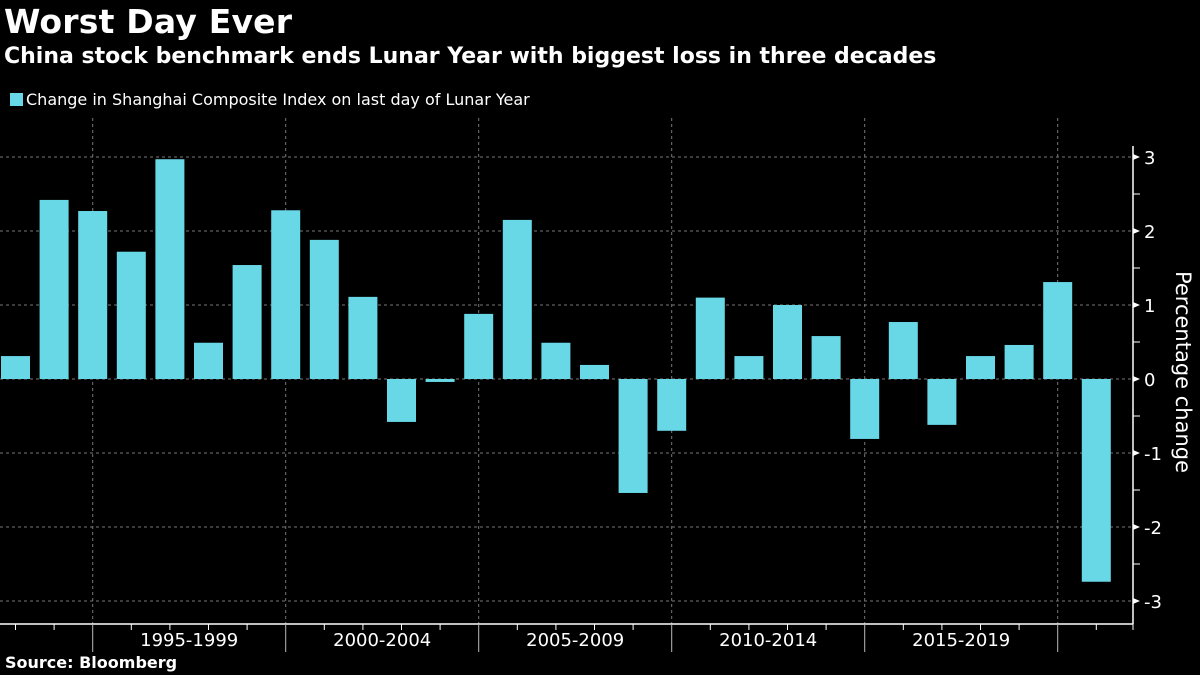 The height and width of the screenshot is (675, 1200). What do you see at coordinates (401, 400) in the screenshot?
I see `bar-2003` at bounding box center [401, 400].